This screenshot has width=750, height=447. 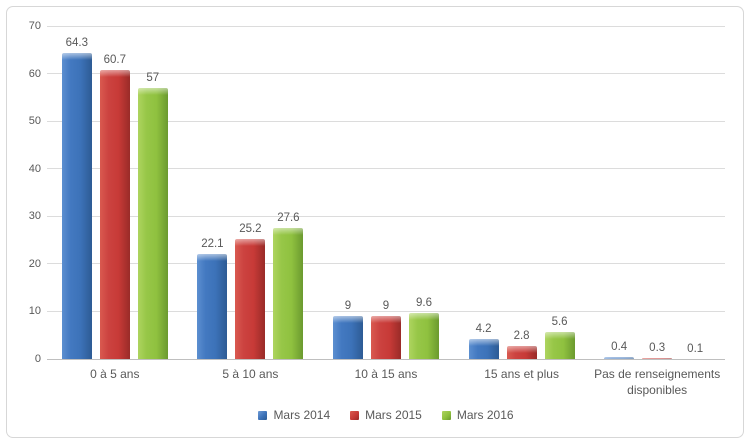 I want to click on bar-value-label: 64.3, so click(x=76, y=43).